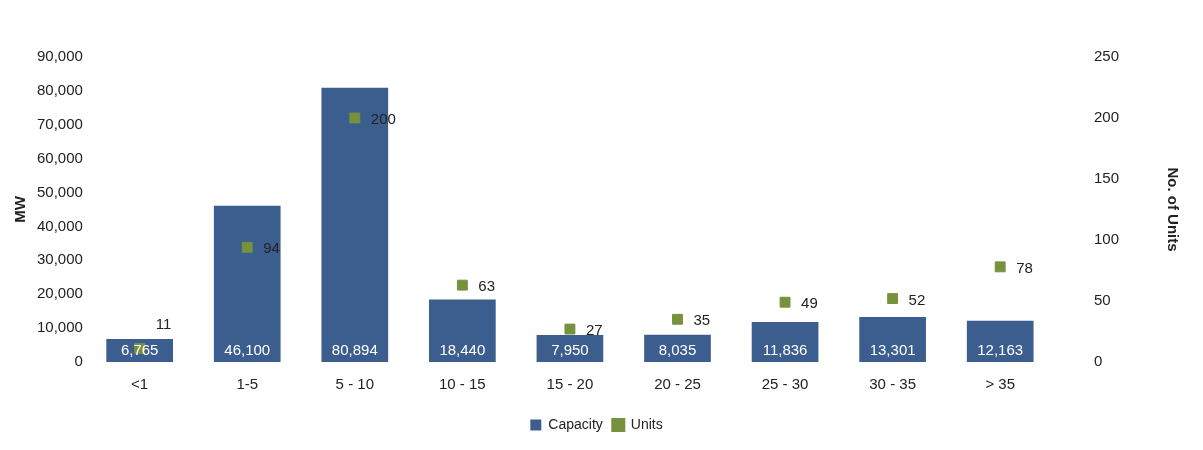 This screenshot has width=1203, height=450. I want to click on data-label: 27, so click(594, 330).